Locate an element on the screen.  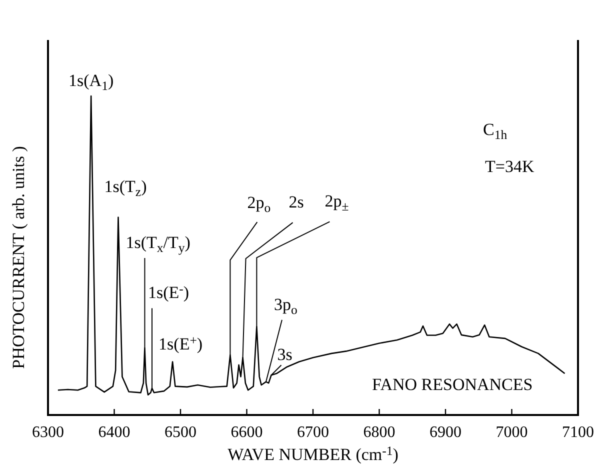
x-tick-label: 6400 is located at coordinates (114, 432).